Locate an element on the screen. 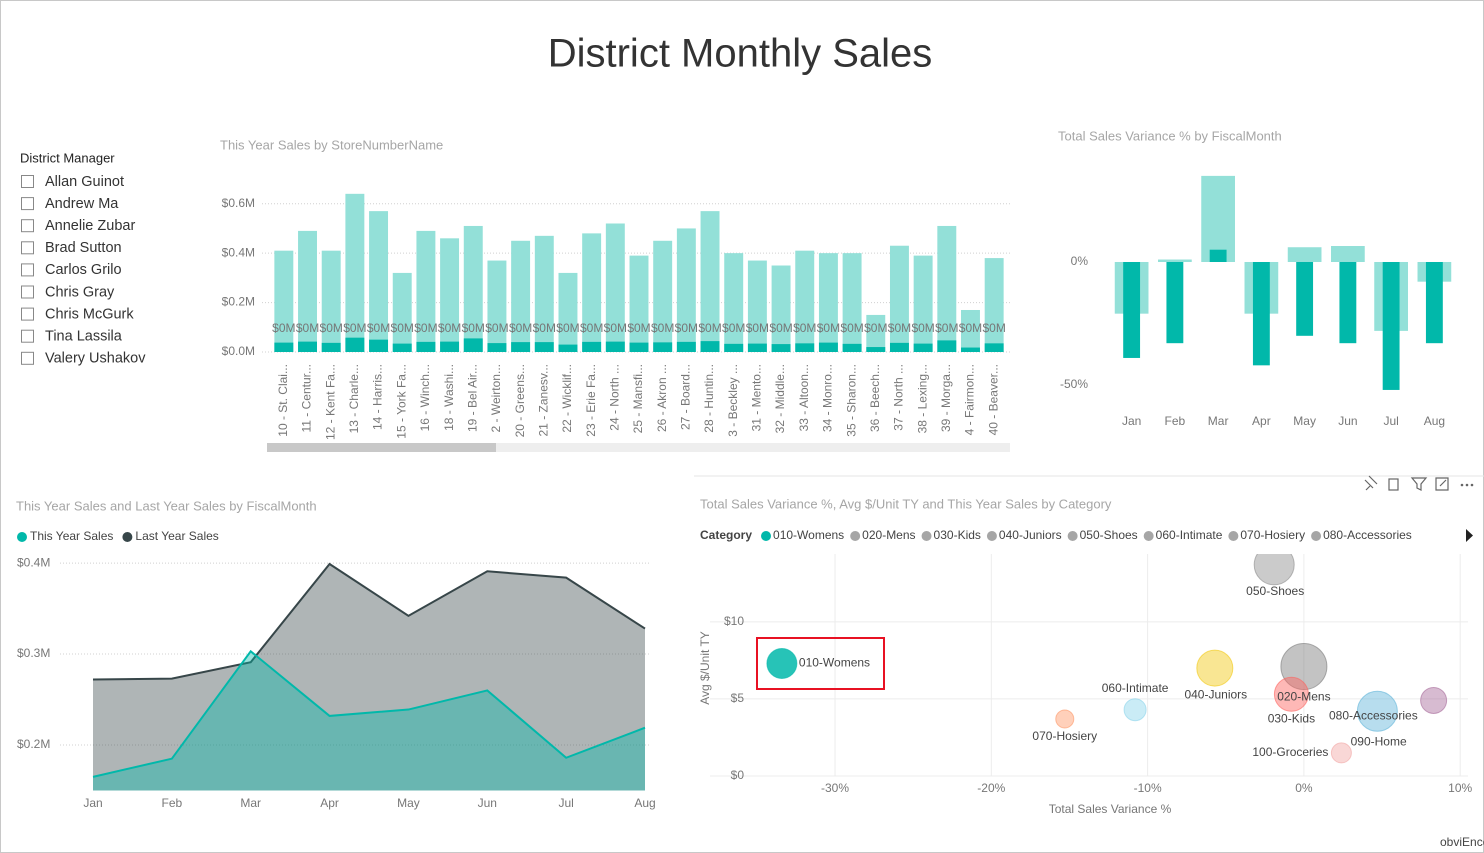  legend-label: 040-Juniors is located at coordinates (1030, 535).